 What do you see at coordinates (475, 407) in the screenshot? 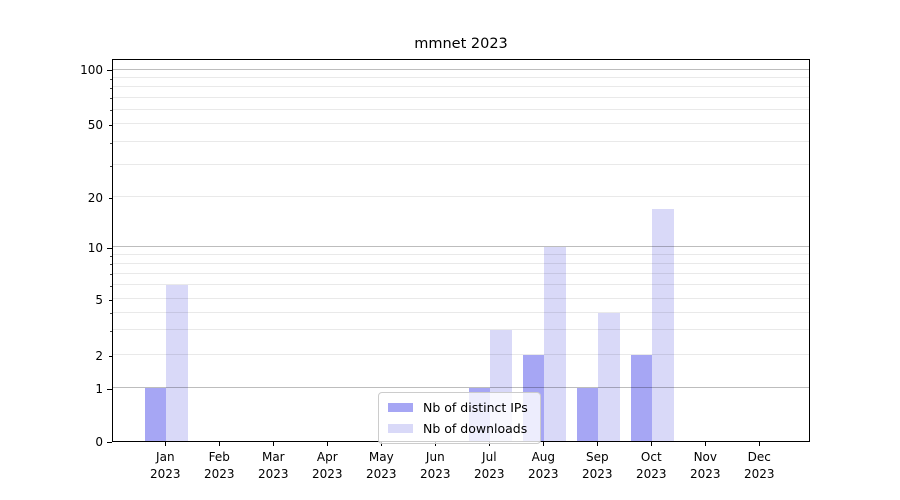
I see `legend-label-distinct-ips: Nb of distinct IPs` at bounding box center [475, 407].